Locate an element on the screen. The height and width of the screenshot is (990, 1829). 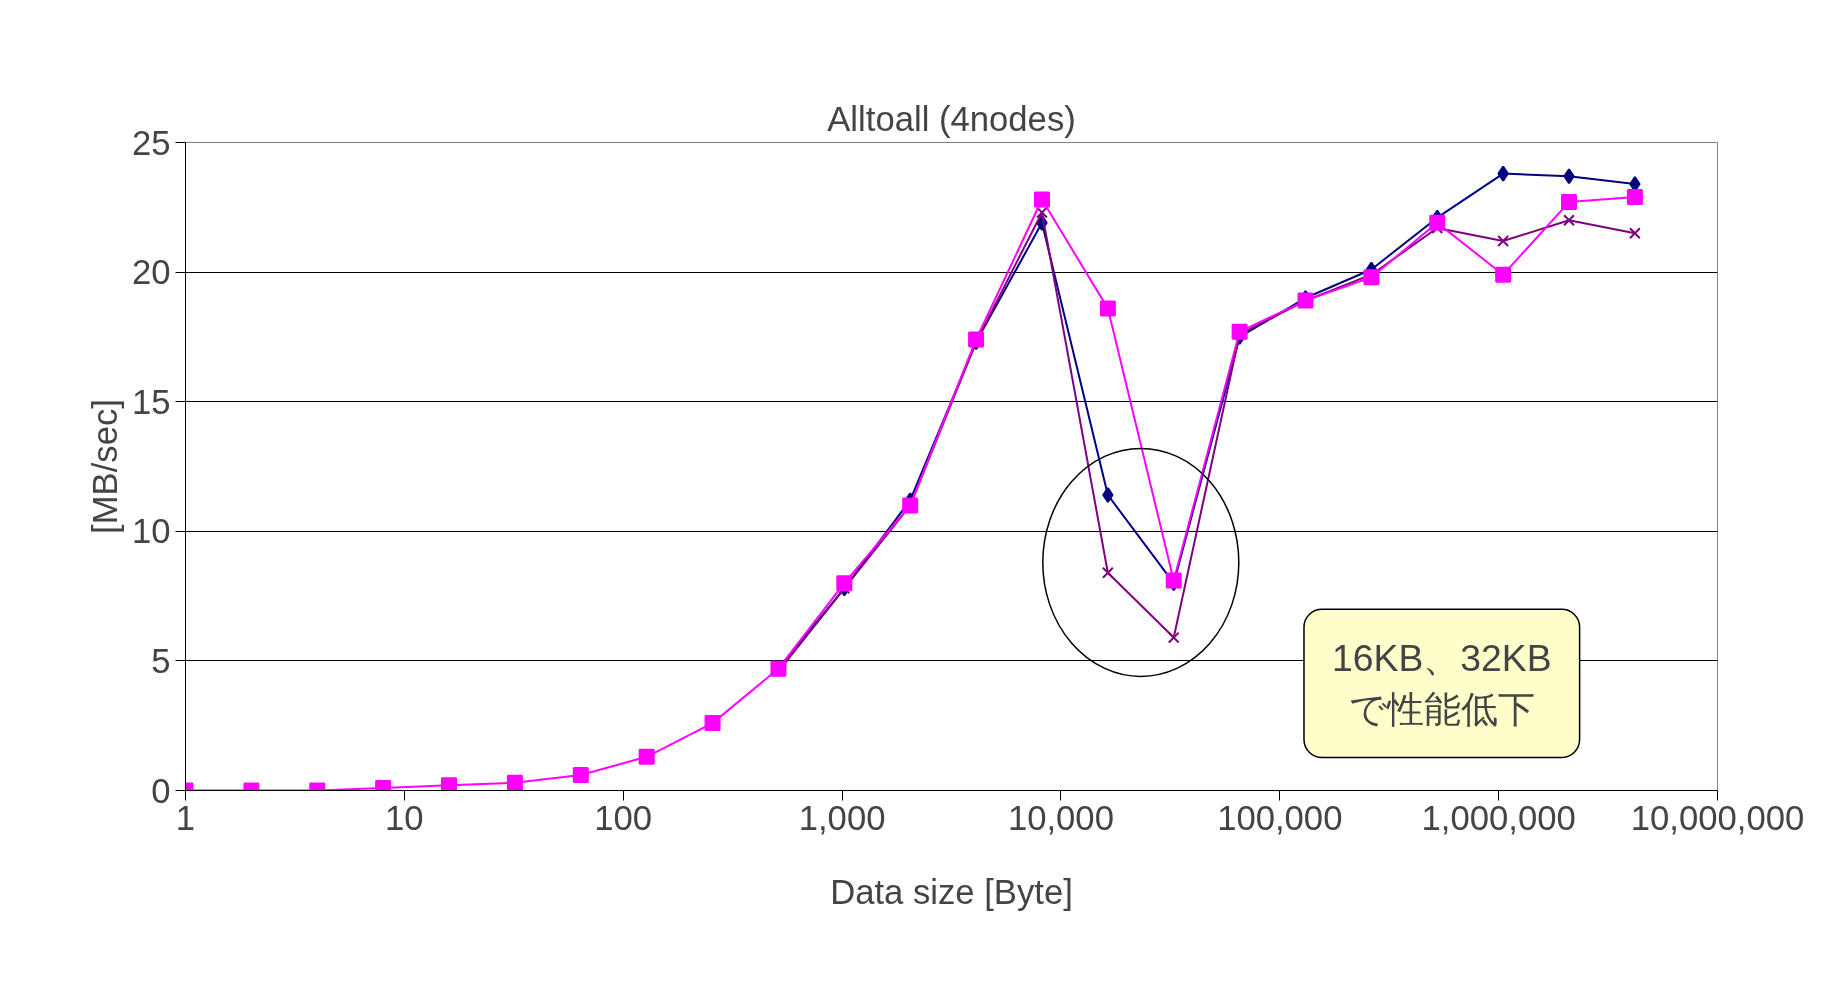
x-tick-label: 10,000,000 is located at coordinates (1717, 817).